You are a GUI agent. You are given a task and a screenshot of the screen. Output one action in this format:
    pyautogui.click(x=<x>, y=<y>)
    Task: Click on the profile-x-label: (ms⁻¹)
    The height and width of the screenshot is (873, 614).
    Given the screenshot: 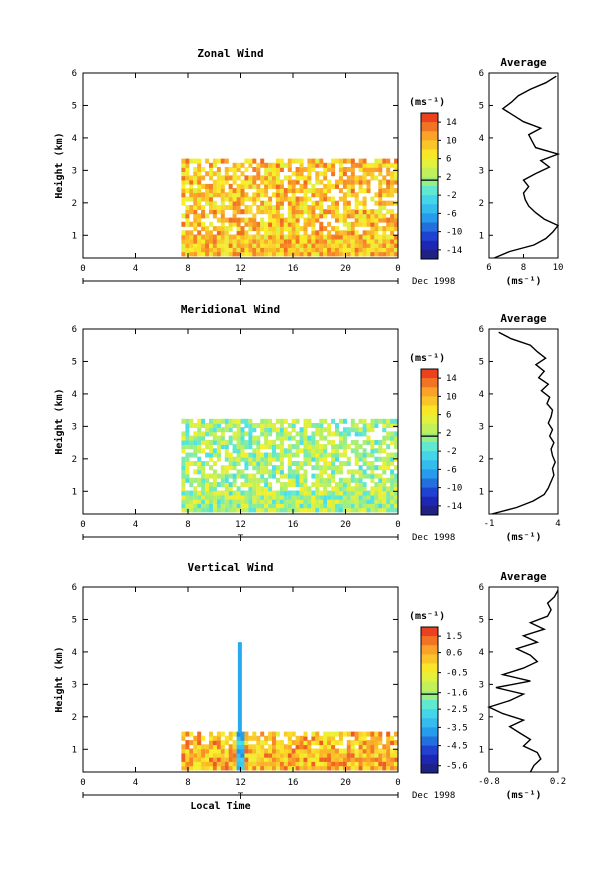 What is the action you would take?
    pyautogui.click(x=523, y=795)
    